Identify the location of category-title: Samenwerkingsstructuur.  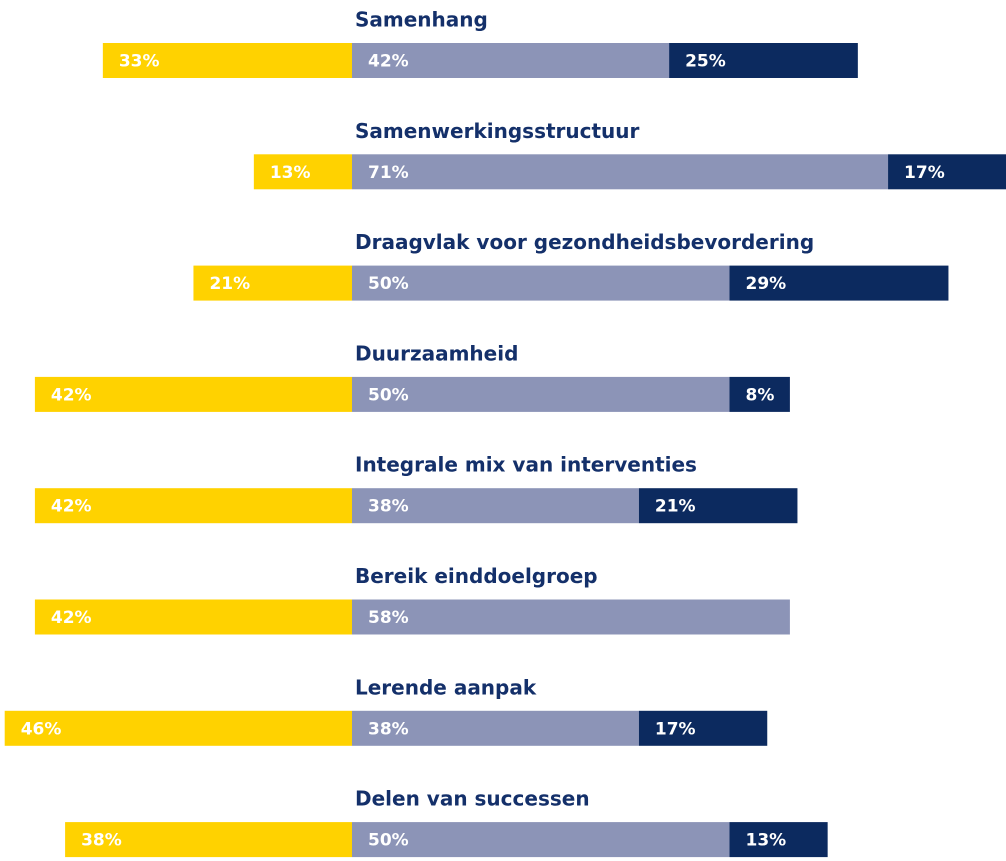
(497, 131).